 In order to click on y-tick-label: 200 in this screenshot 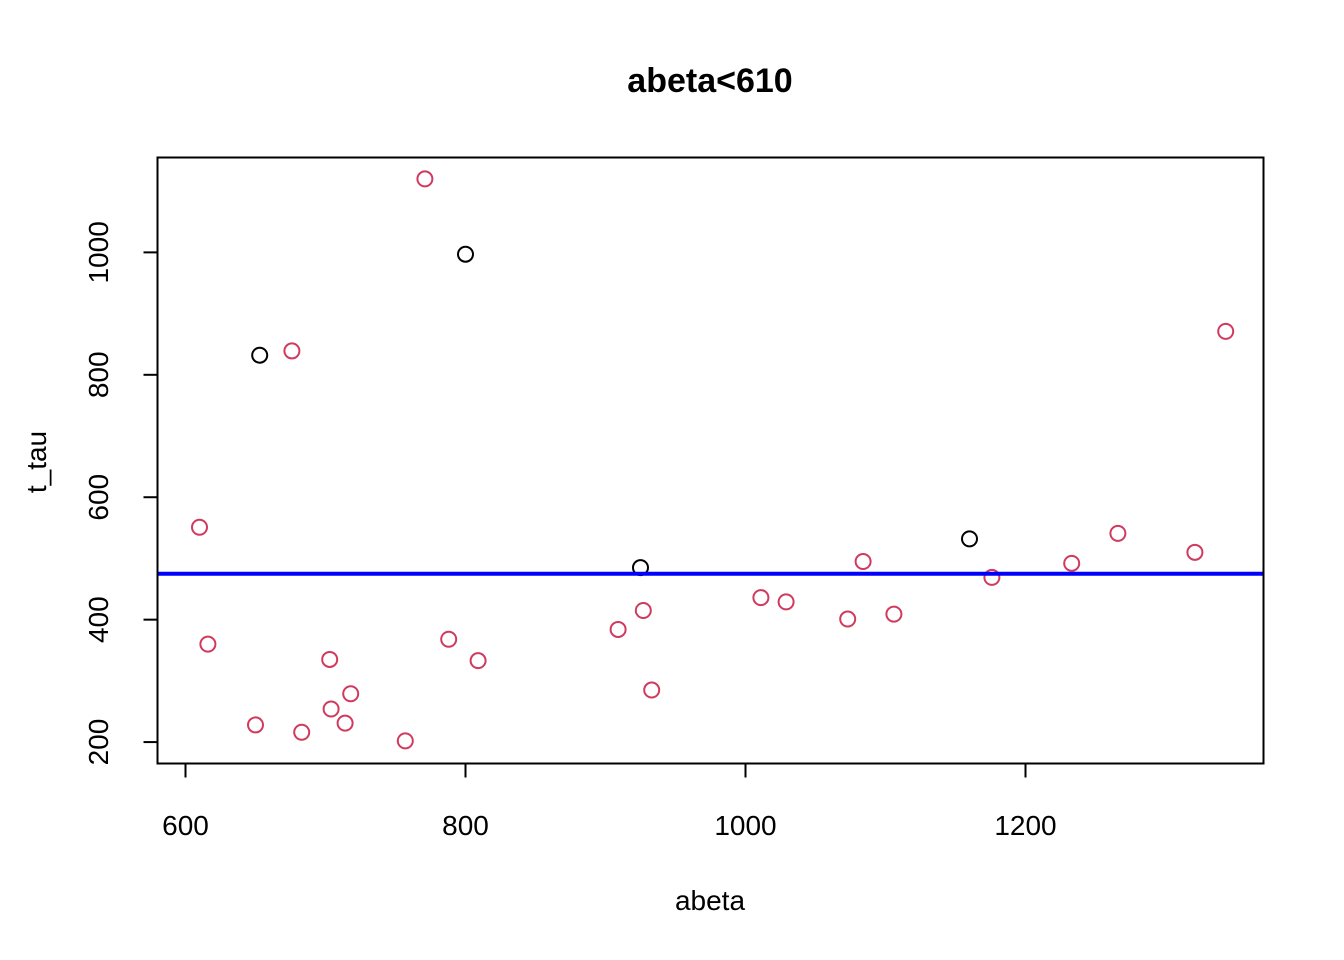, I will do `click(98, 742)`.